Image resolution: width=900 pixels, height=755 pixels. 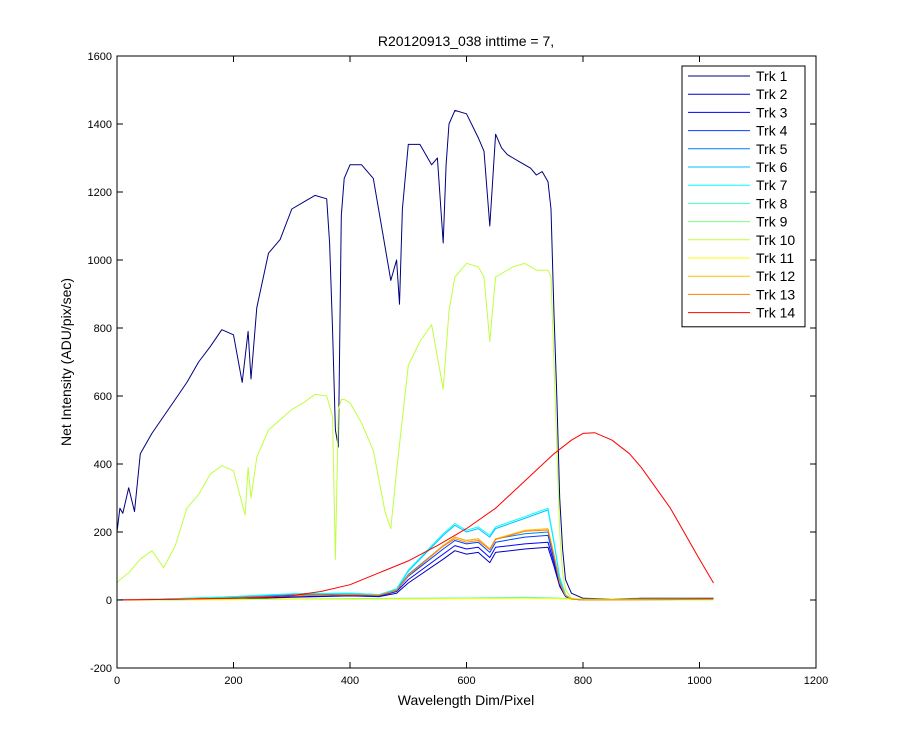 What do you see at coordinates (775, 294) in the screenshot?
I see `legend-label: Trk 13` at bounding box center [775, 294].